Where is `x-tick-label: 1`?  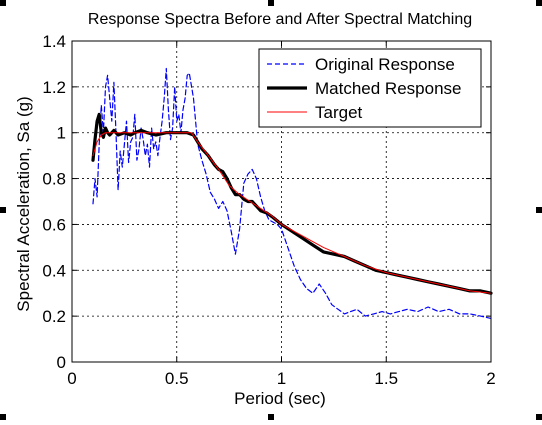
x-tick-label: 1 is located at coordinates (281, 378).